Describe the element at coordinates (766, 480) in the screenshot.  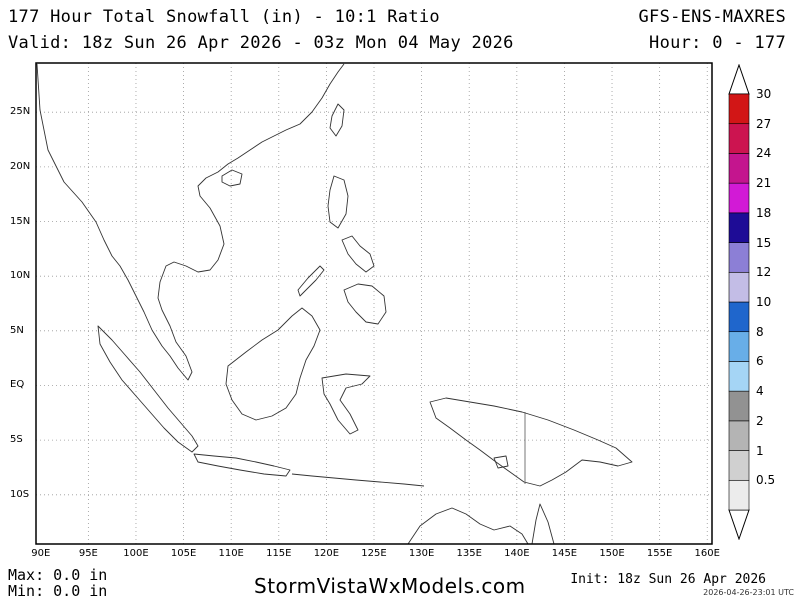
I see `legend-level-label: 0.5` at that location.